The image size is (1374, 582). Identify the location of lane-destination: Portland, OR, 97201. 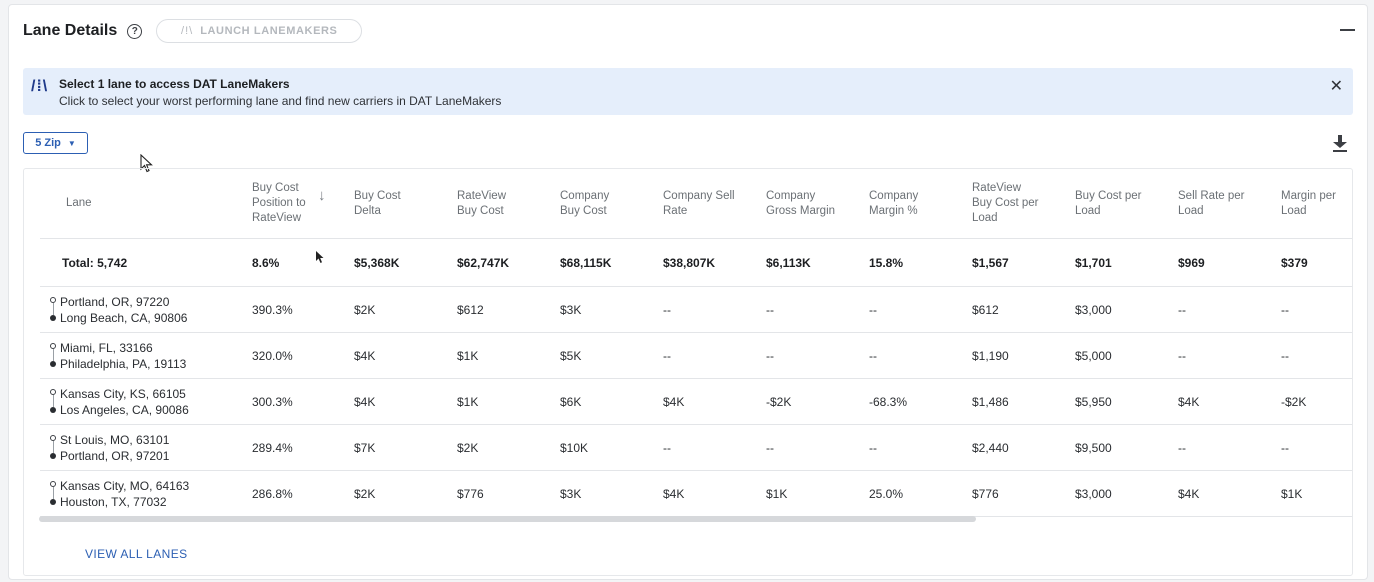
(115, 455).